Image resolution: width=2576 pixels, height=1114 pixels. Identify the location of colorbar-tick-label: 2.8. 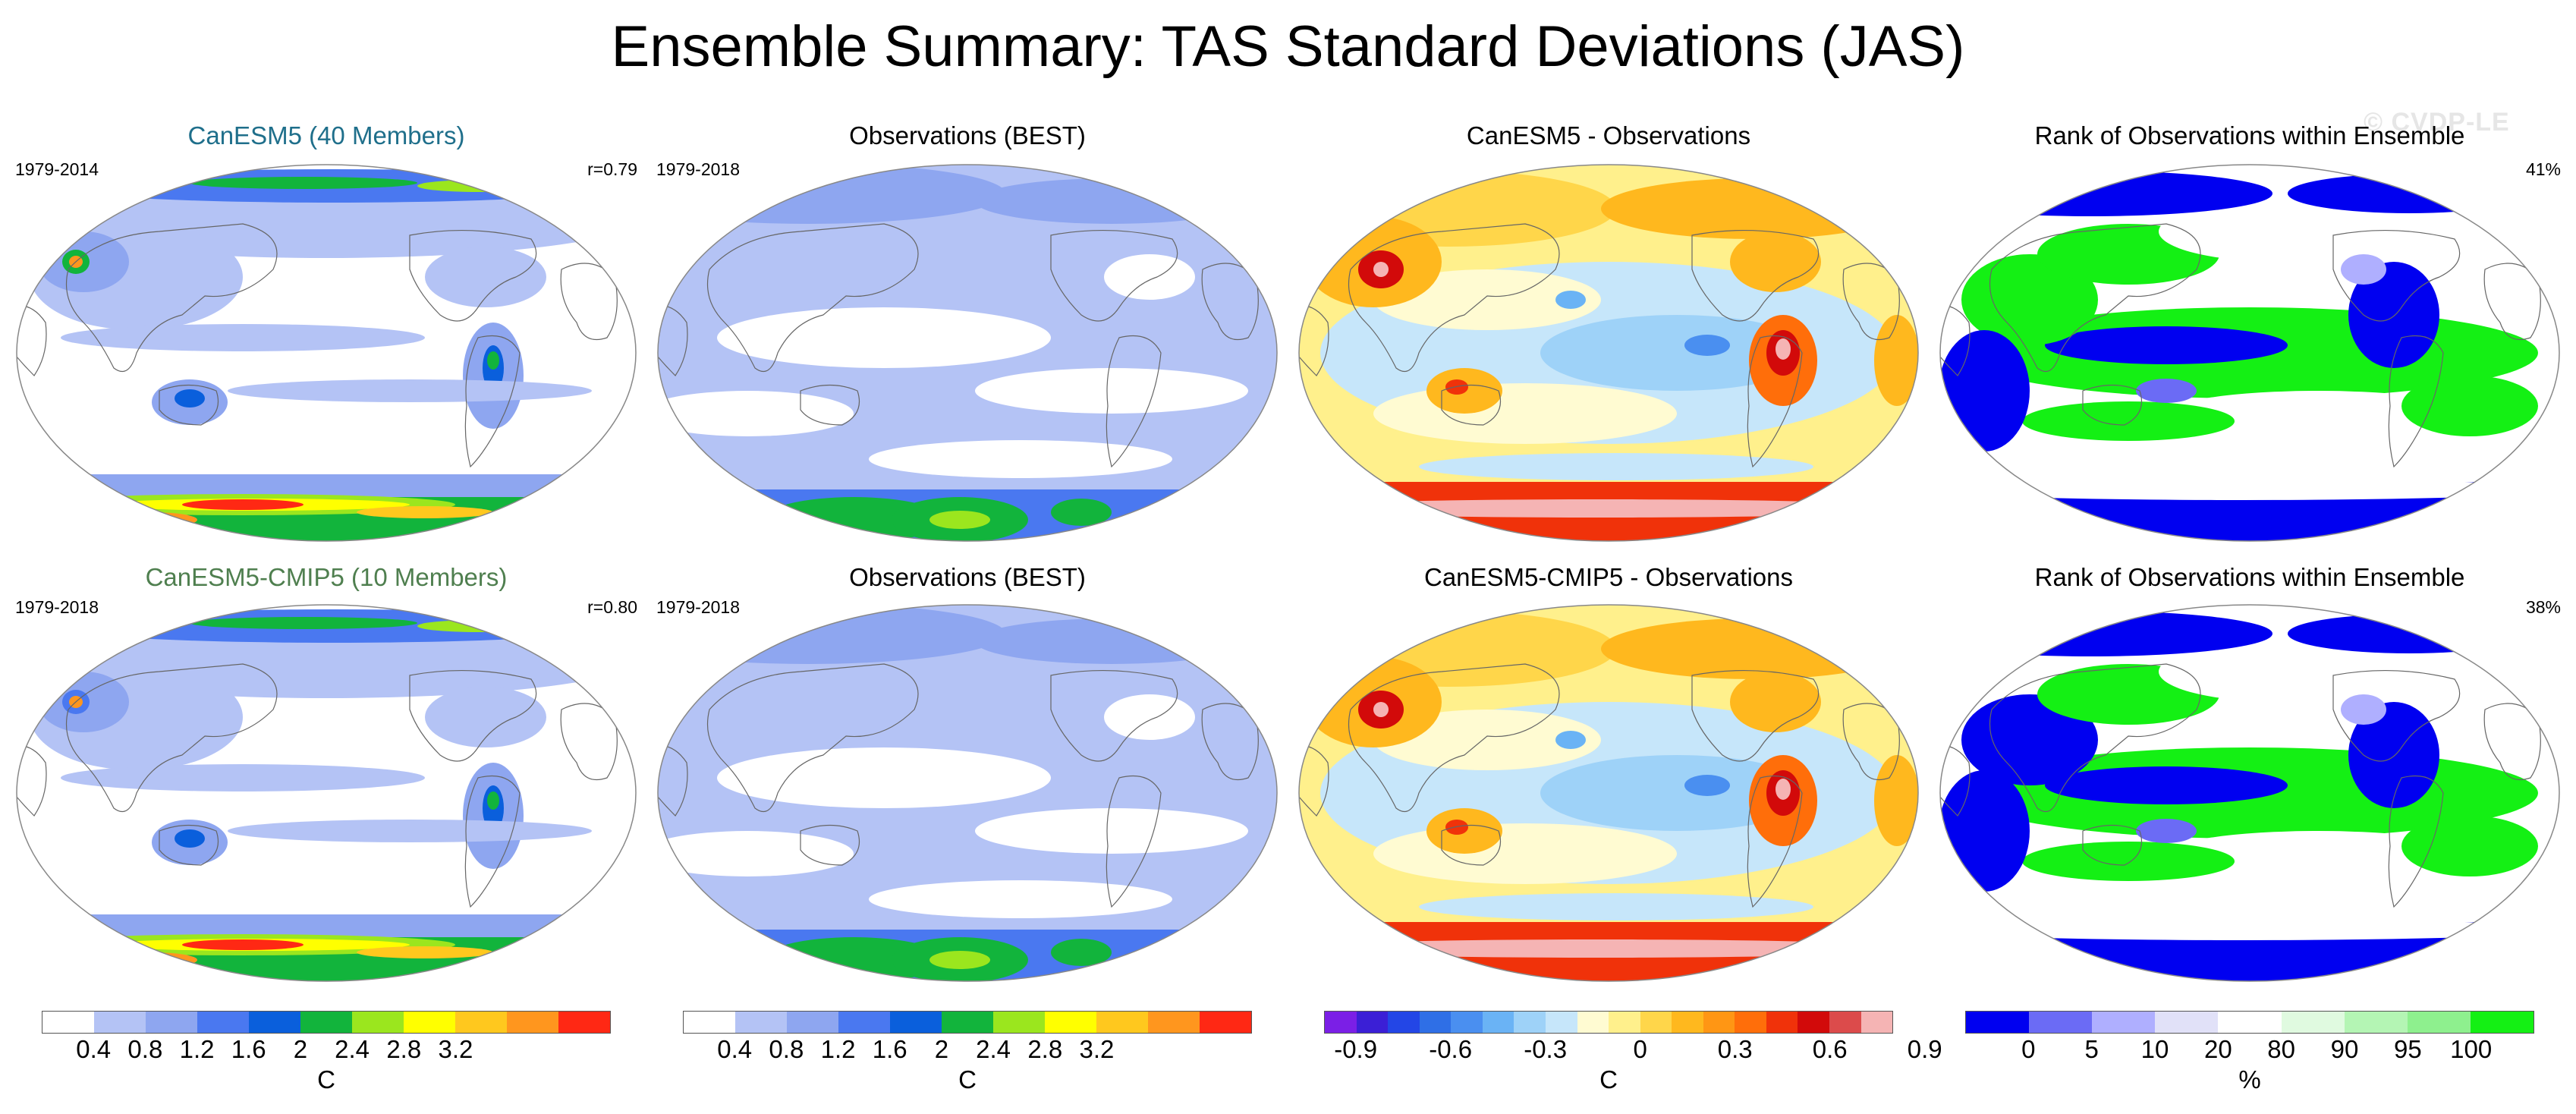
(404, 1049).